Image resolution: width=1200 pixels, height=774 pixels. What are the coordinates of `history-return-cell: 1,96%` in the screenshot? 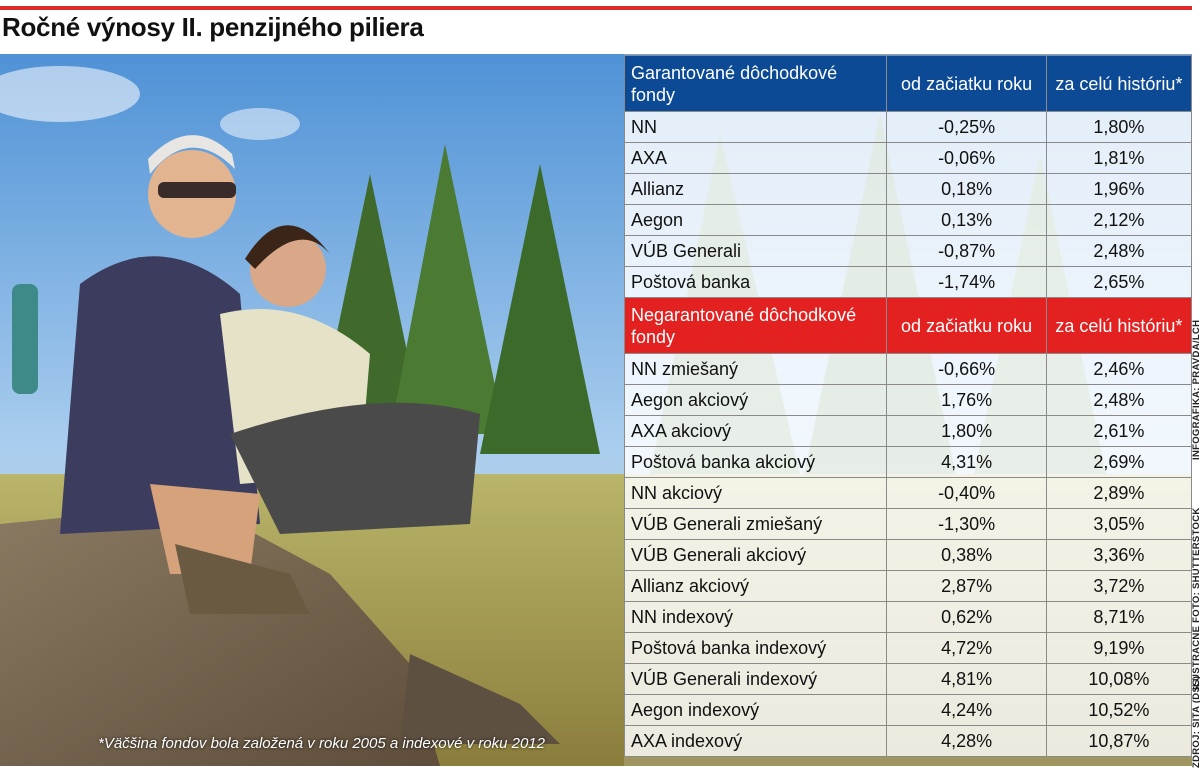 It's located at (1119, 189).